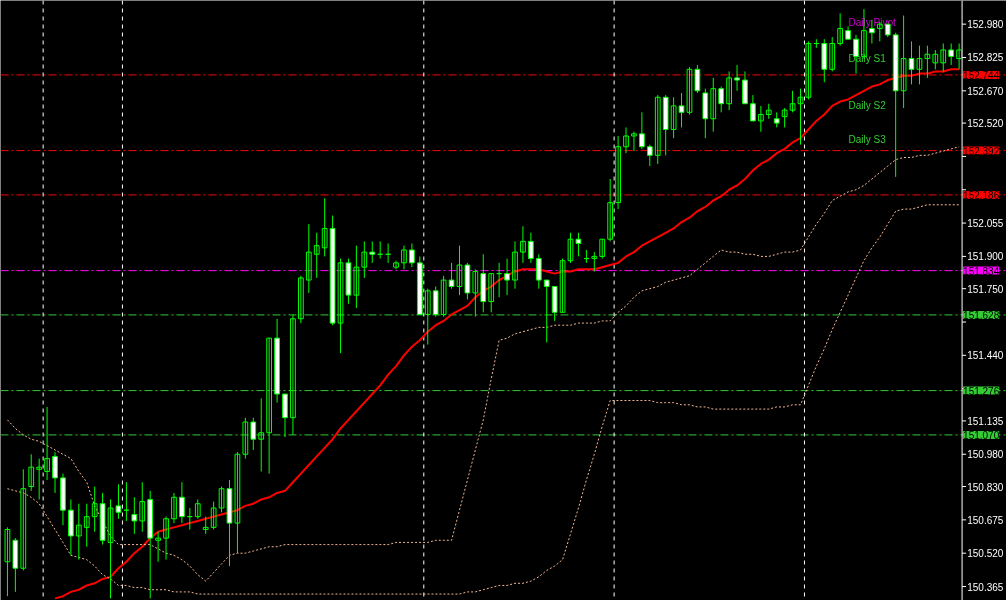 This screenshot has width=1006, height=600. What do you see at coordinates (985, 91) in the screenshot?
I see `y-tick-label: 152.670` at bounding box center [985, 91].